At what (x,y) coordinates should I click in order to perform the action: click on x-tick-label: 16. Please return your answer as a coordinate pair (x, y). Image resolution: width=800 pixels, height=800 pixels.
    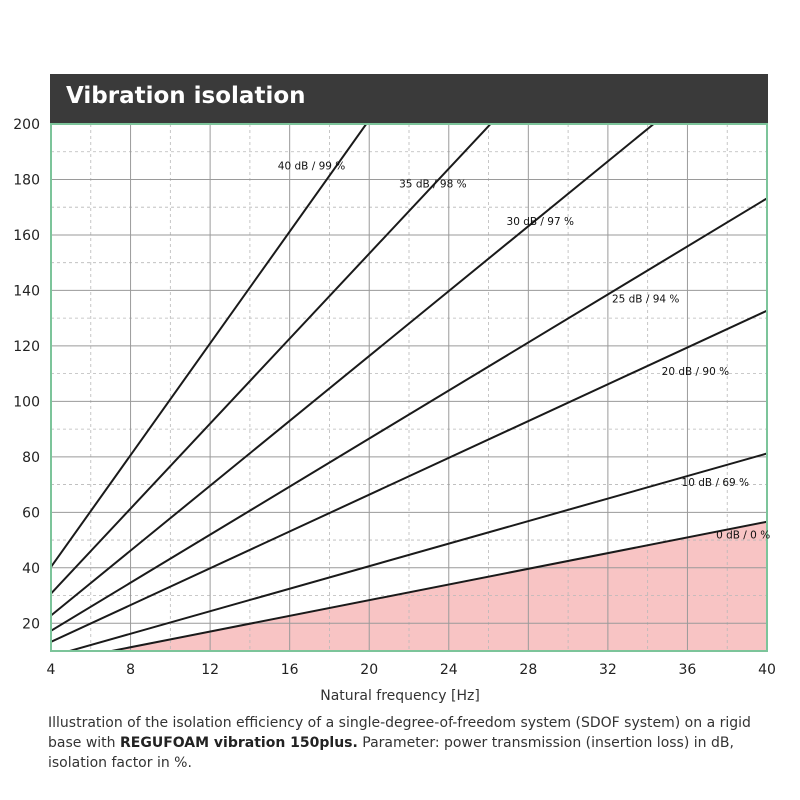
    Looking at the image, I should click on (290, 670).